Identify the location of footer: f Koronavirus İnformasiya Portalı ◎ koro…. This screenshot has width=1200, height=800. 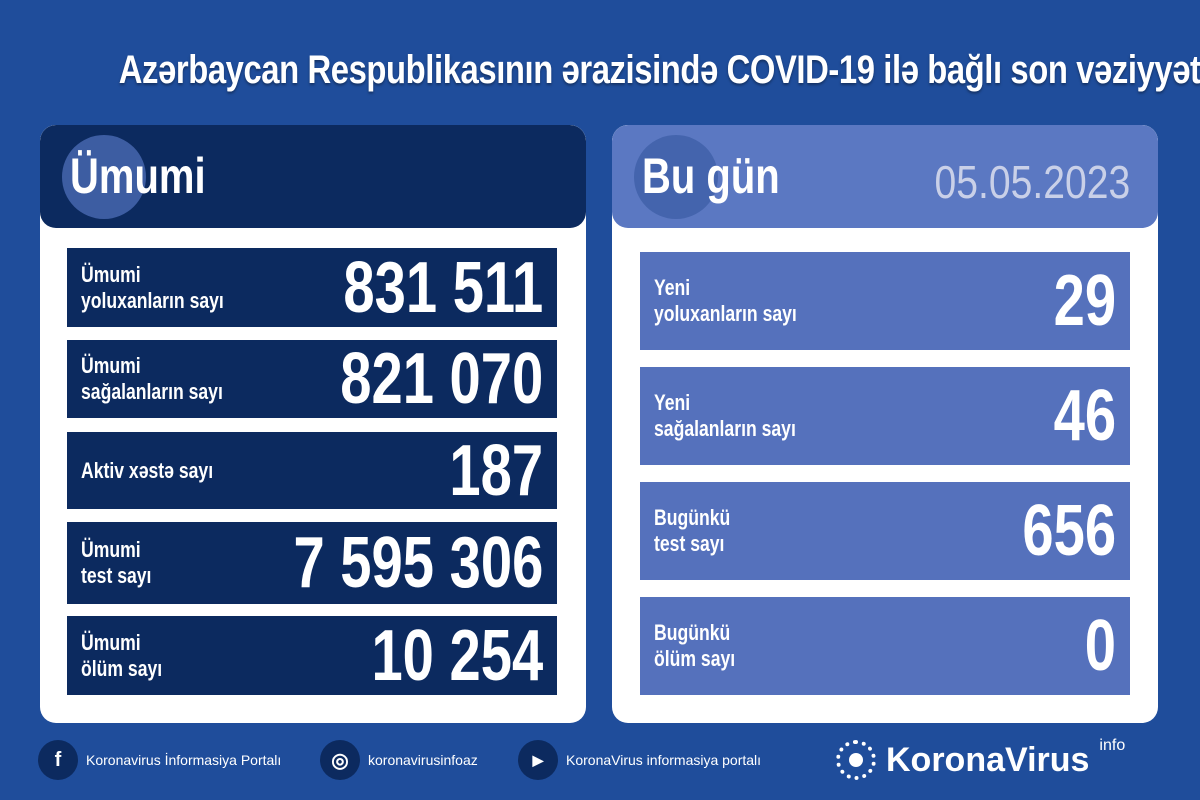
(600, 763).